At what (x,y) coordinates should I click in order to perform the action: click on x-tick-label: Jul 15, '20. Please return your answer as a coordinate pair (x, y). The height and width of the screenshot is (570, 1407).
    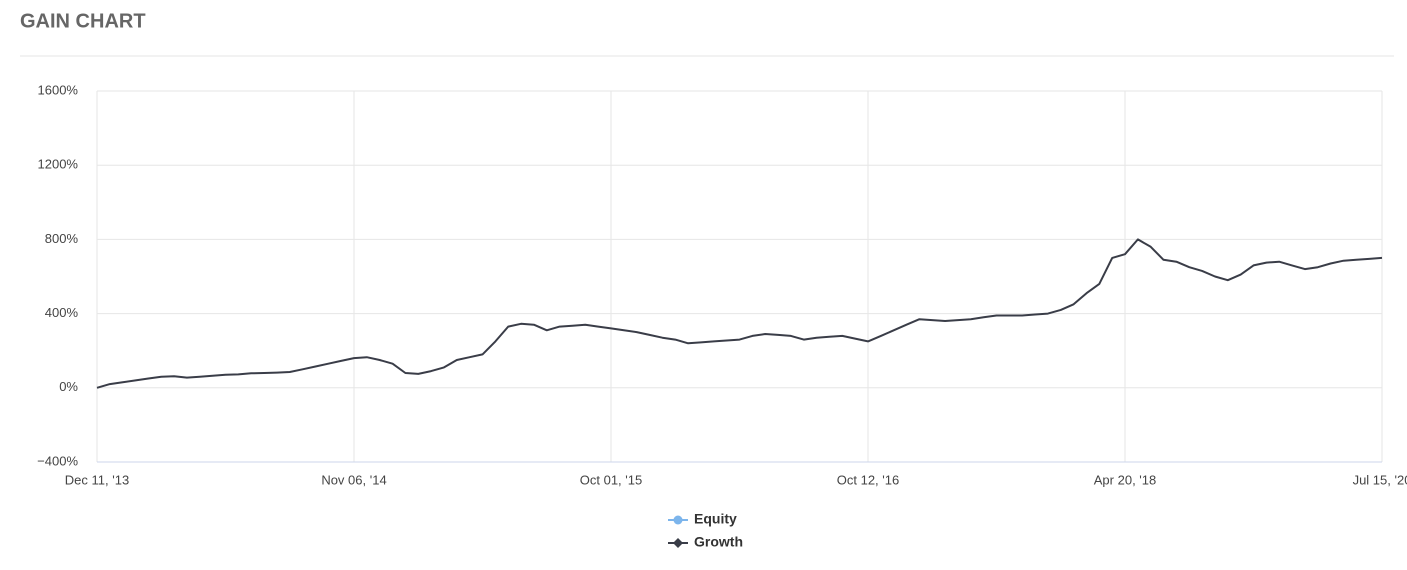
    Looking at the image, I should click on (1380, 479).